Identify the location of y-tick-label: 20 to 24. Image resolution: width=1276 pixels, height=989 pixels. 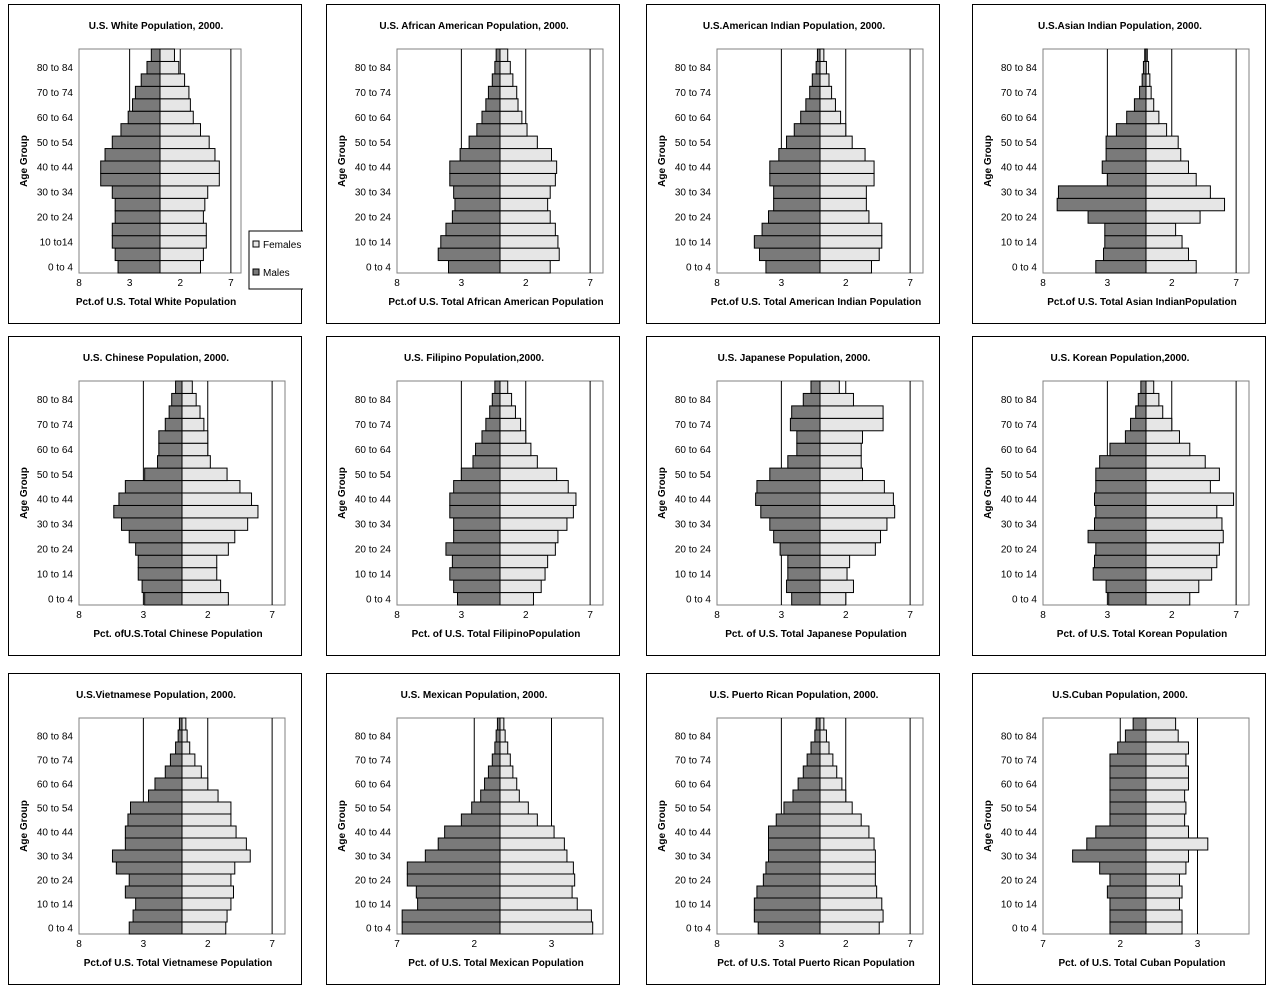
(373, 218).